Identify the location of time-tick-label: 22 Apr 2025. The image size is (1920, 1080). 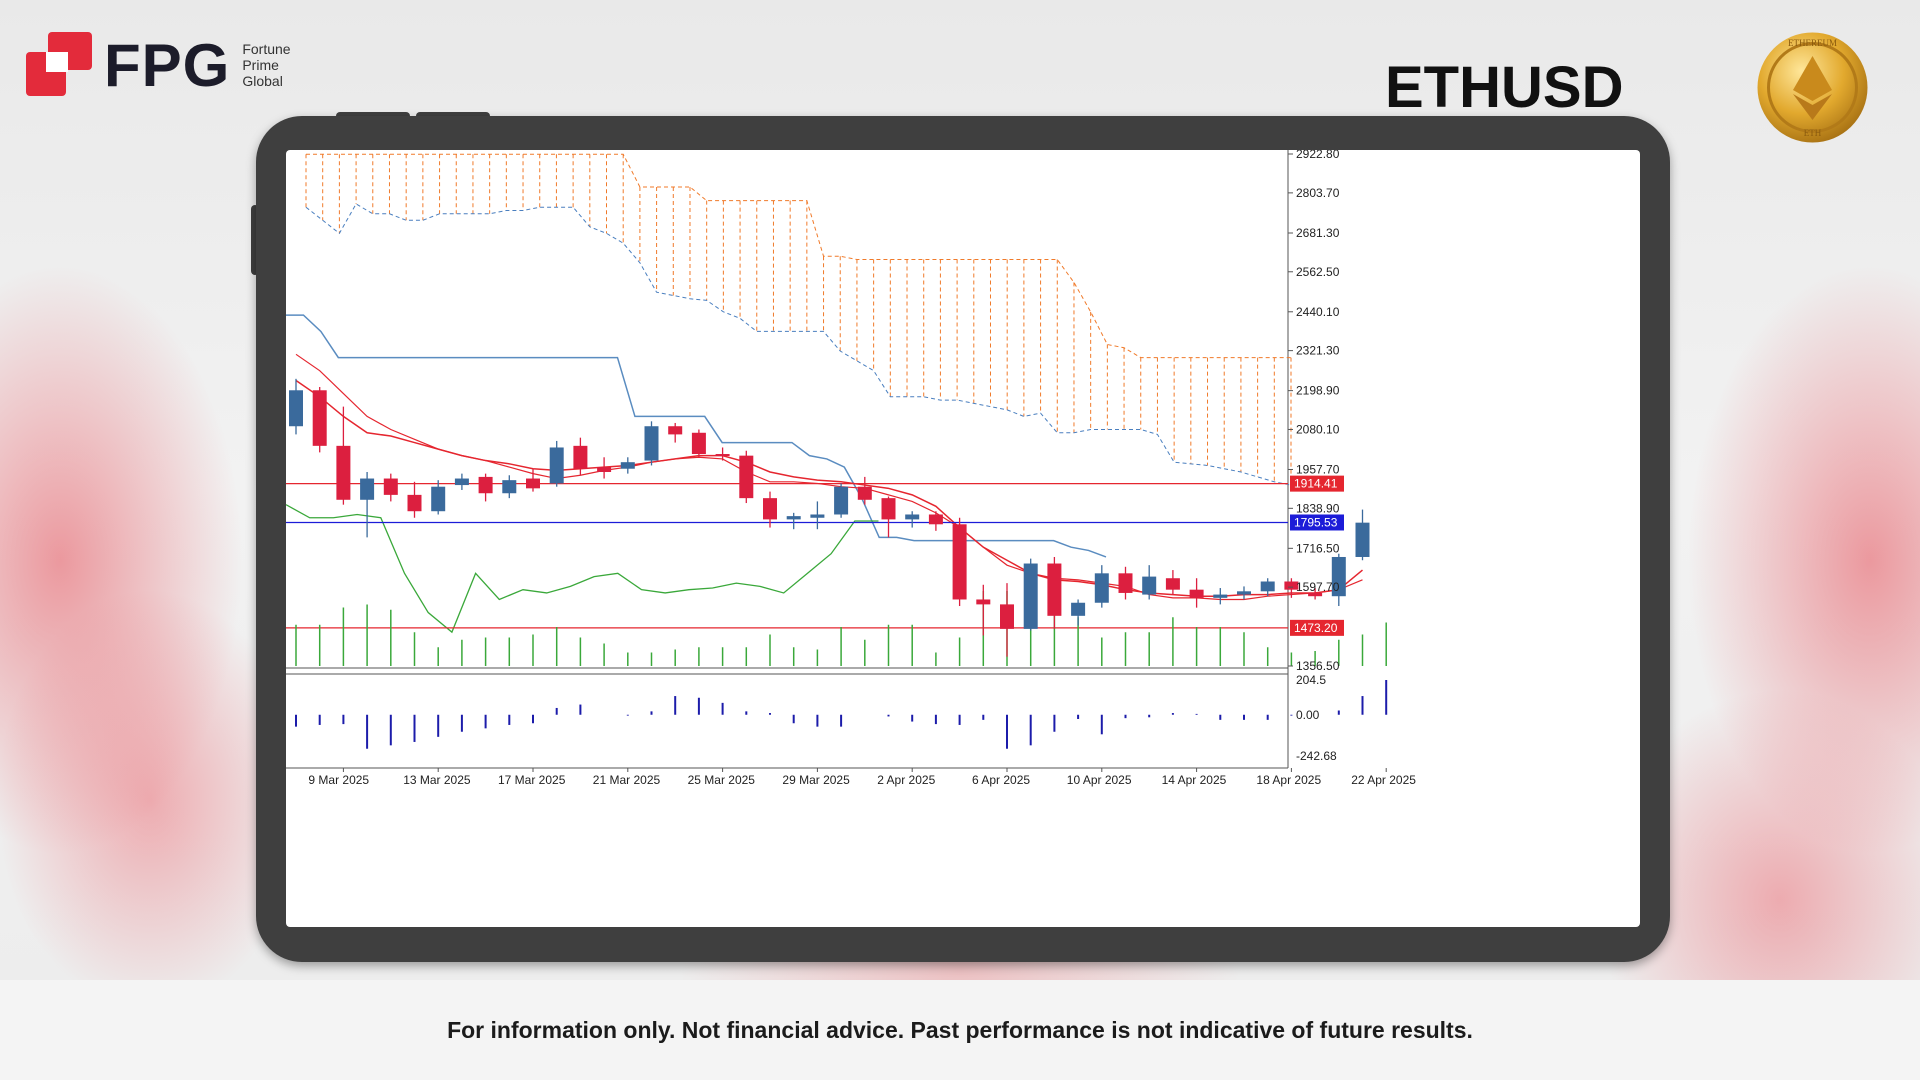
(1383, 780).